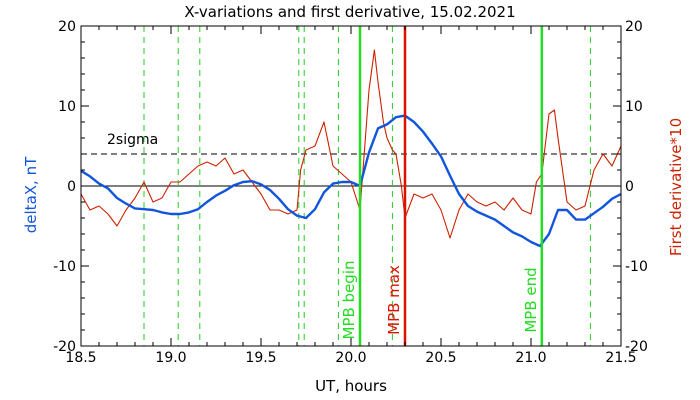 The width and height of the screenshot is (700, 400). I want to click on y-right-tick-label-1: 10, so click(634, 107).